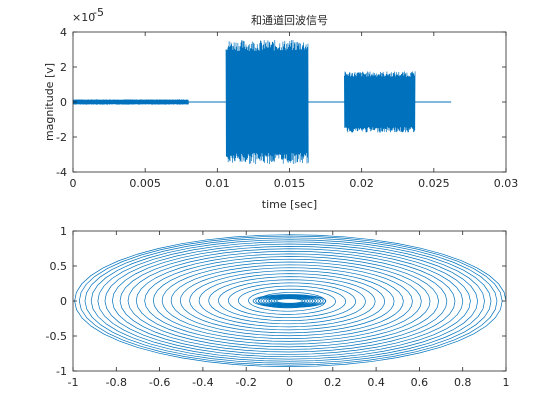 Image resolution: width=560 pixels, height=420 pixels. I want to click on plot-1-title: 和通道回波信号, so click(289, 20).